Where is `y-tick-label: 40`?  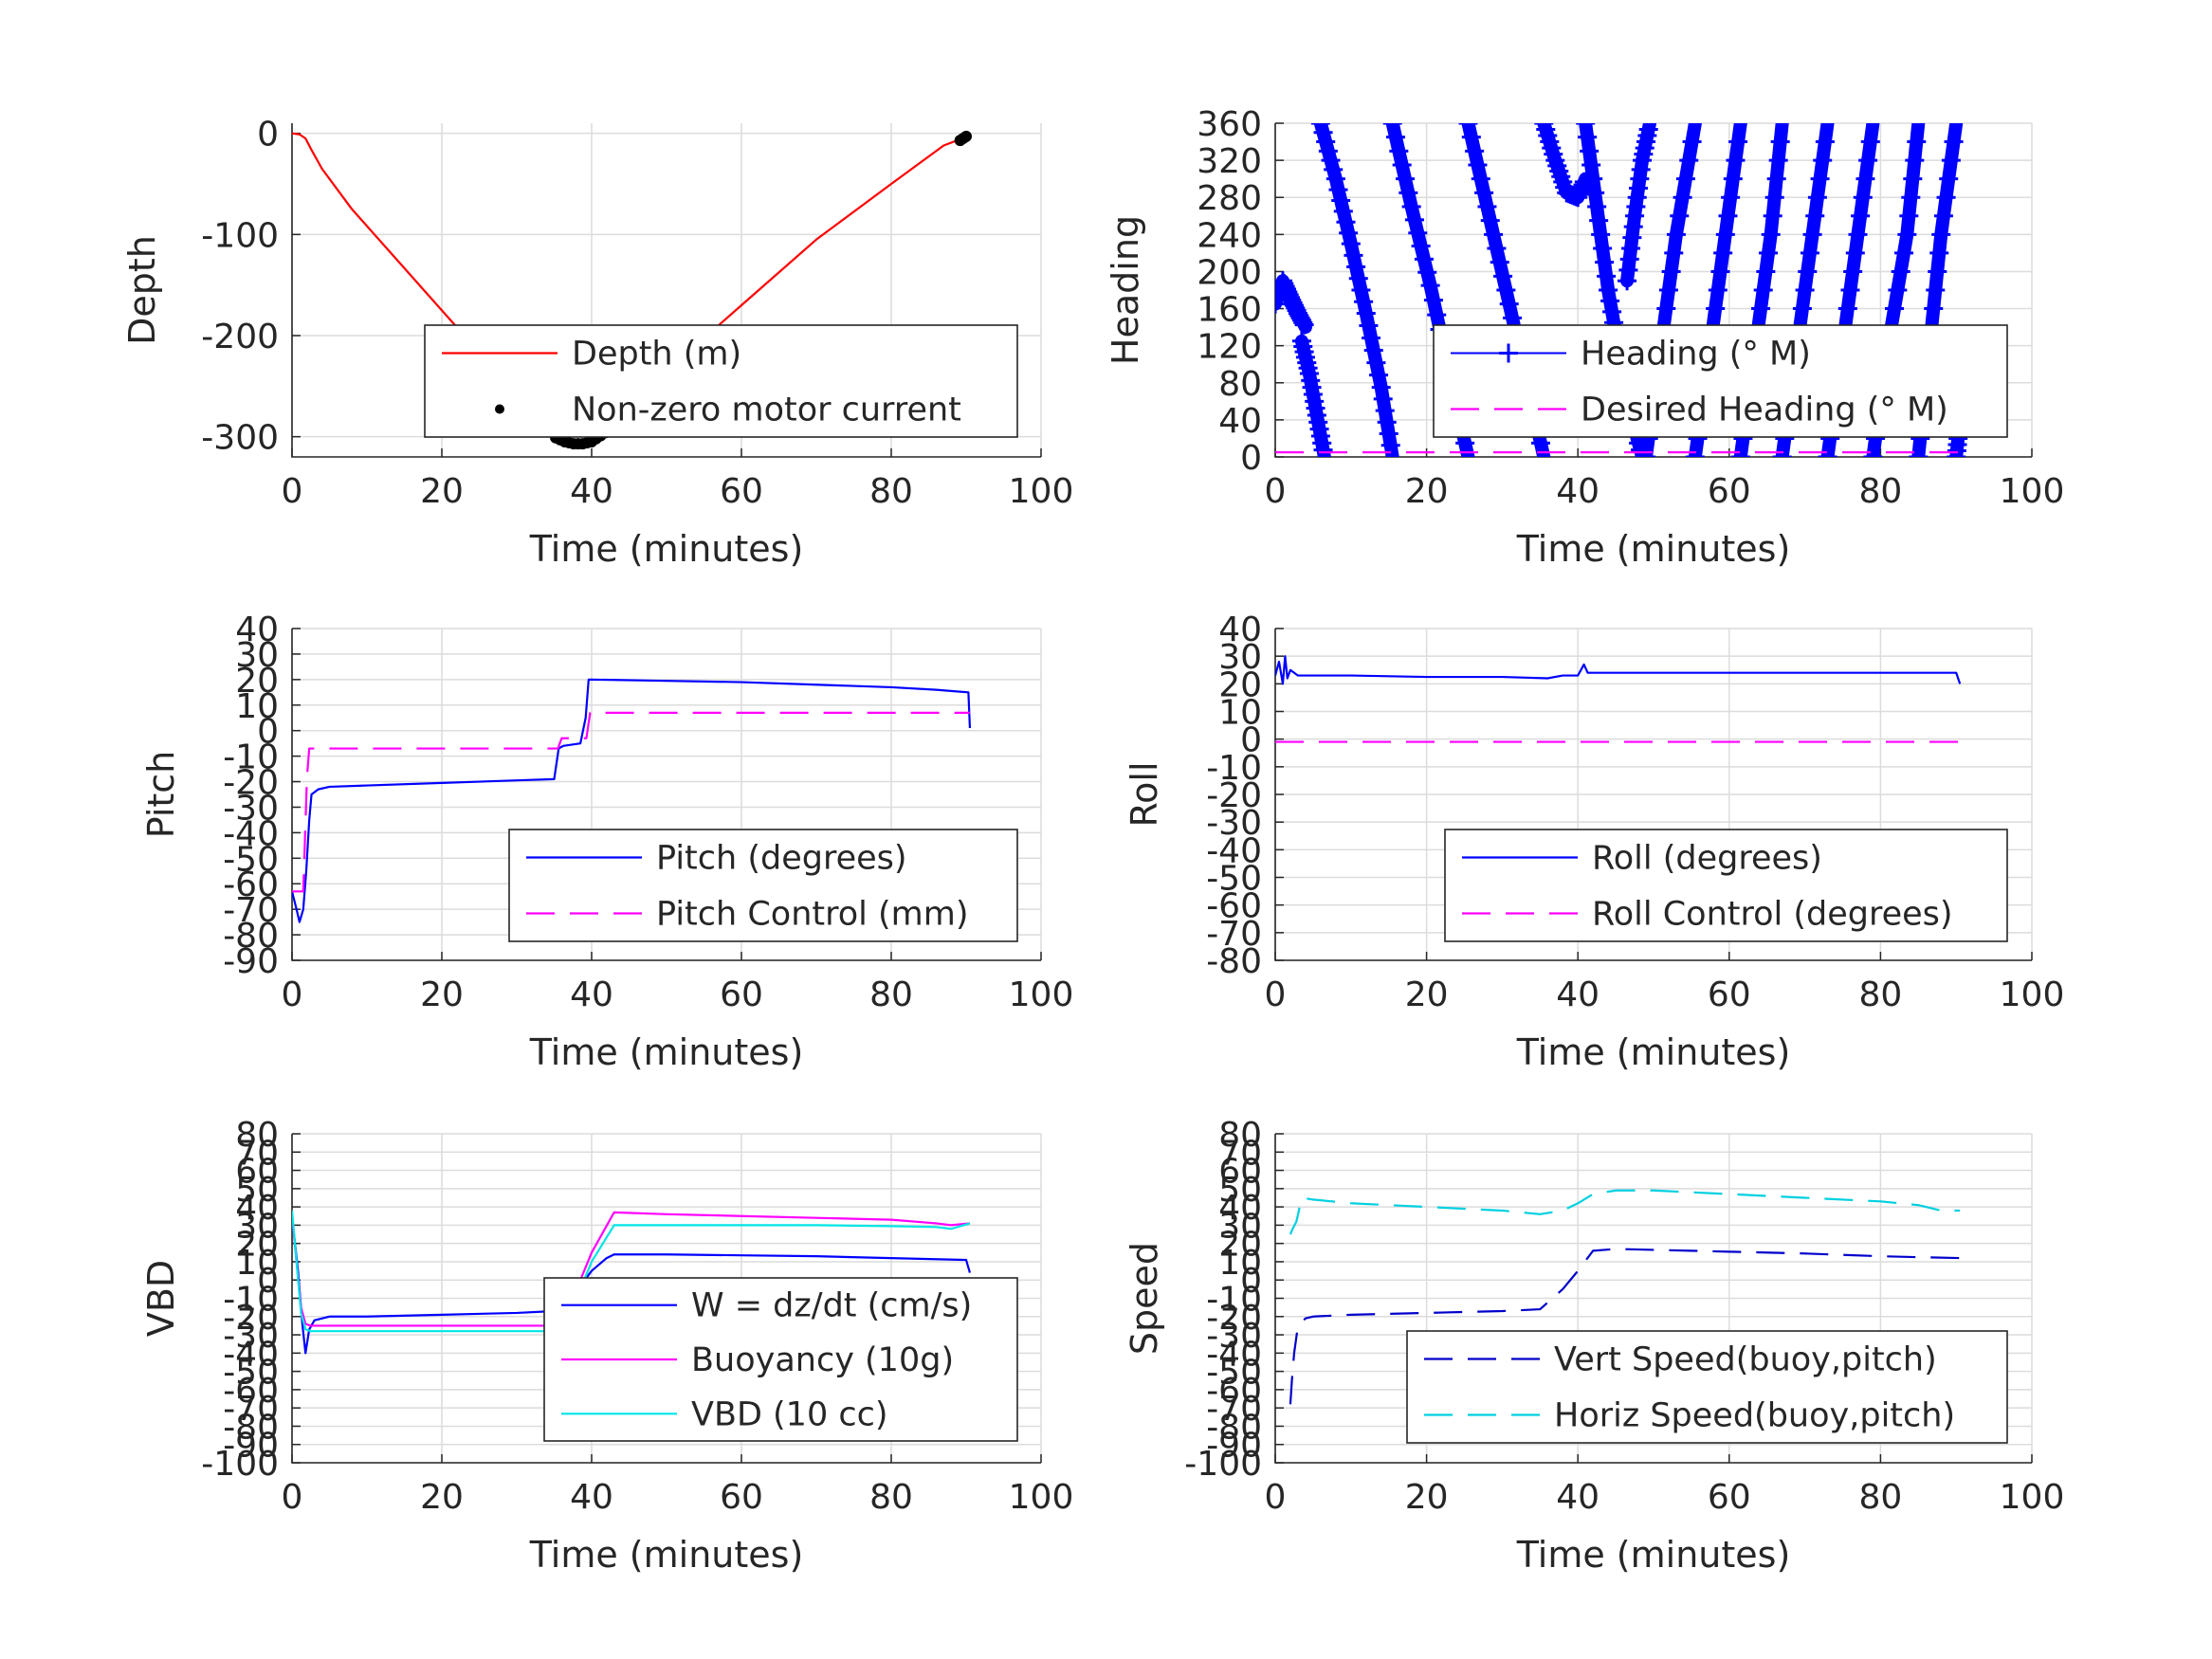
y-tick-label: 40 is located at coordinates (1240, 1208).